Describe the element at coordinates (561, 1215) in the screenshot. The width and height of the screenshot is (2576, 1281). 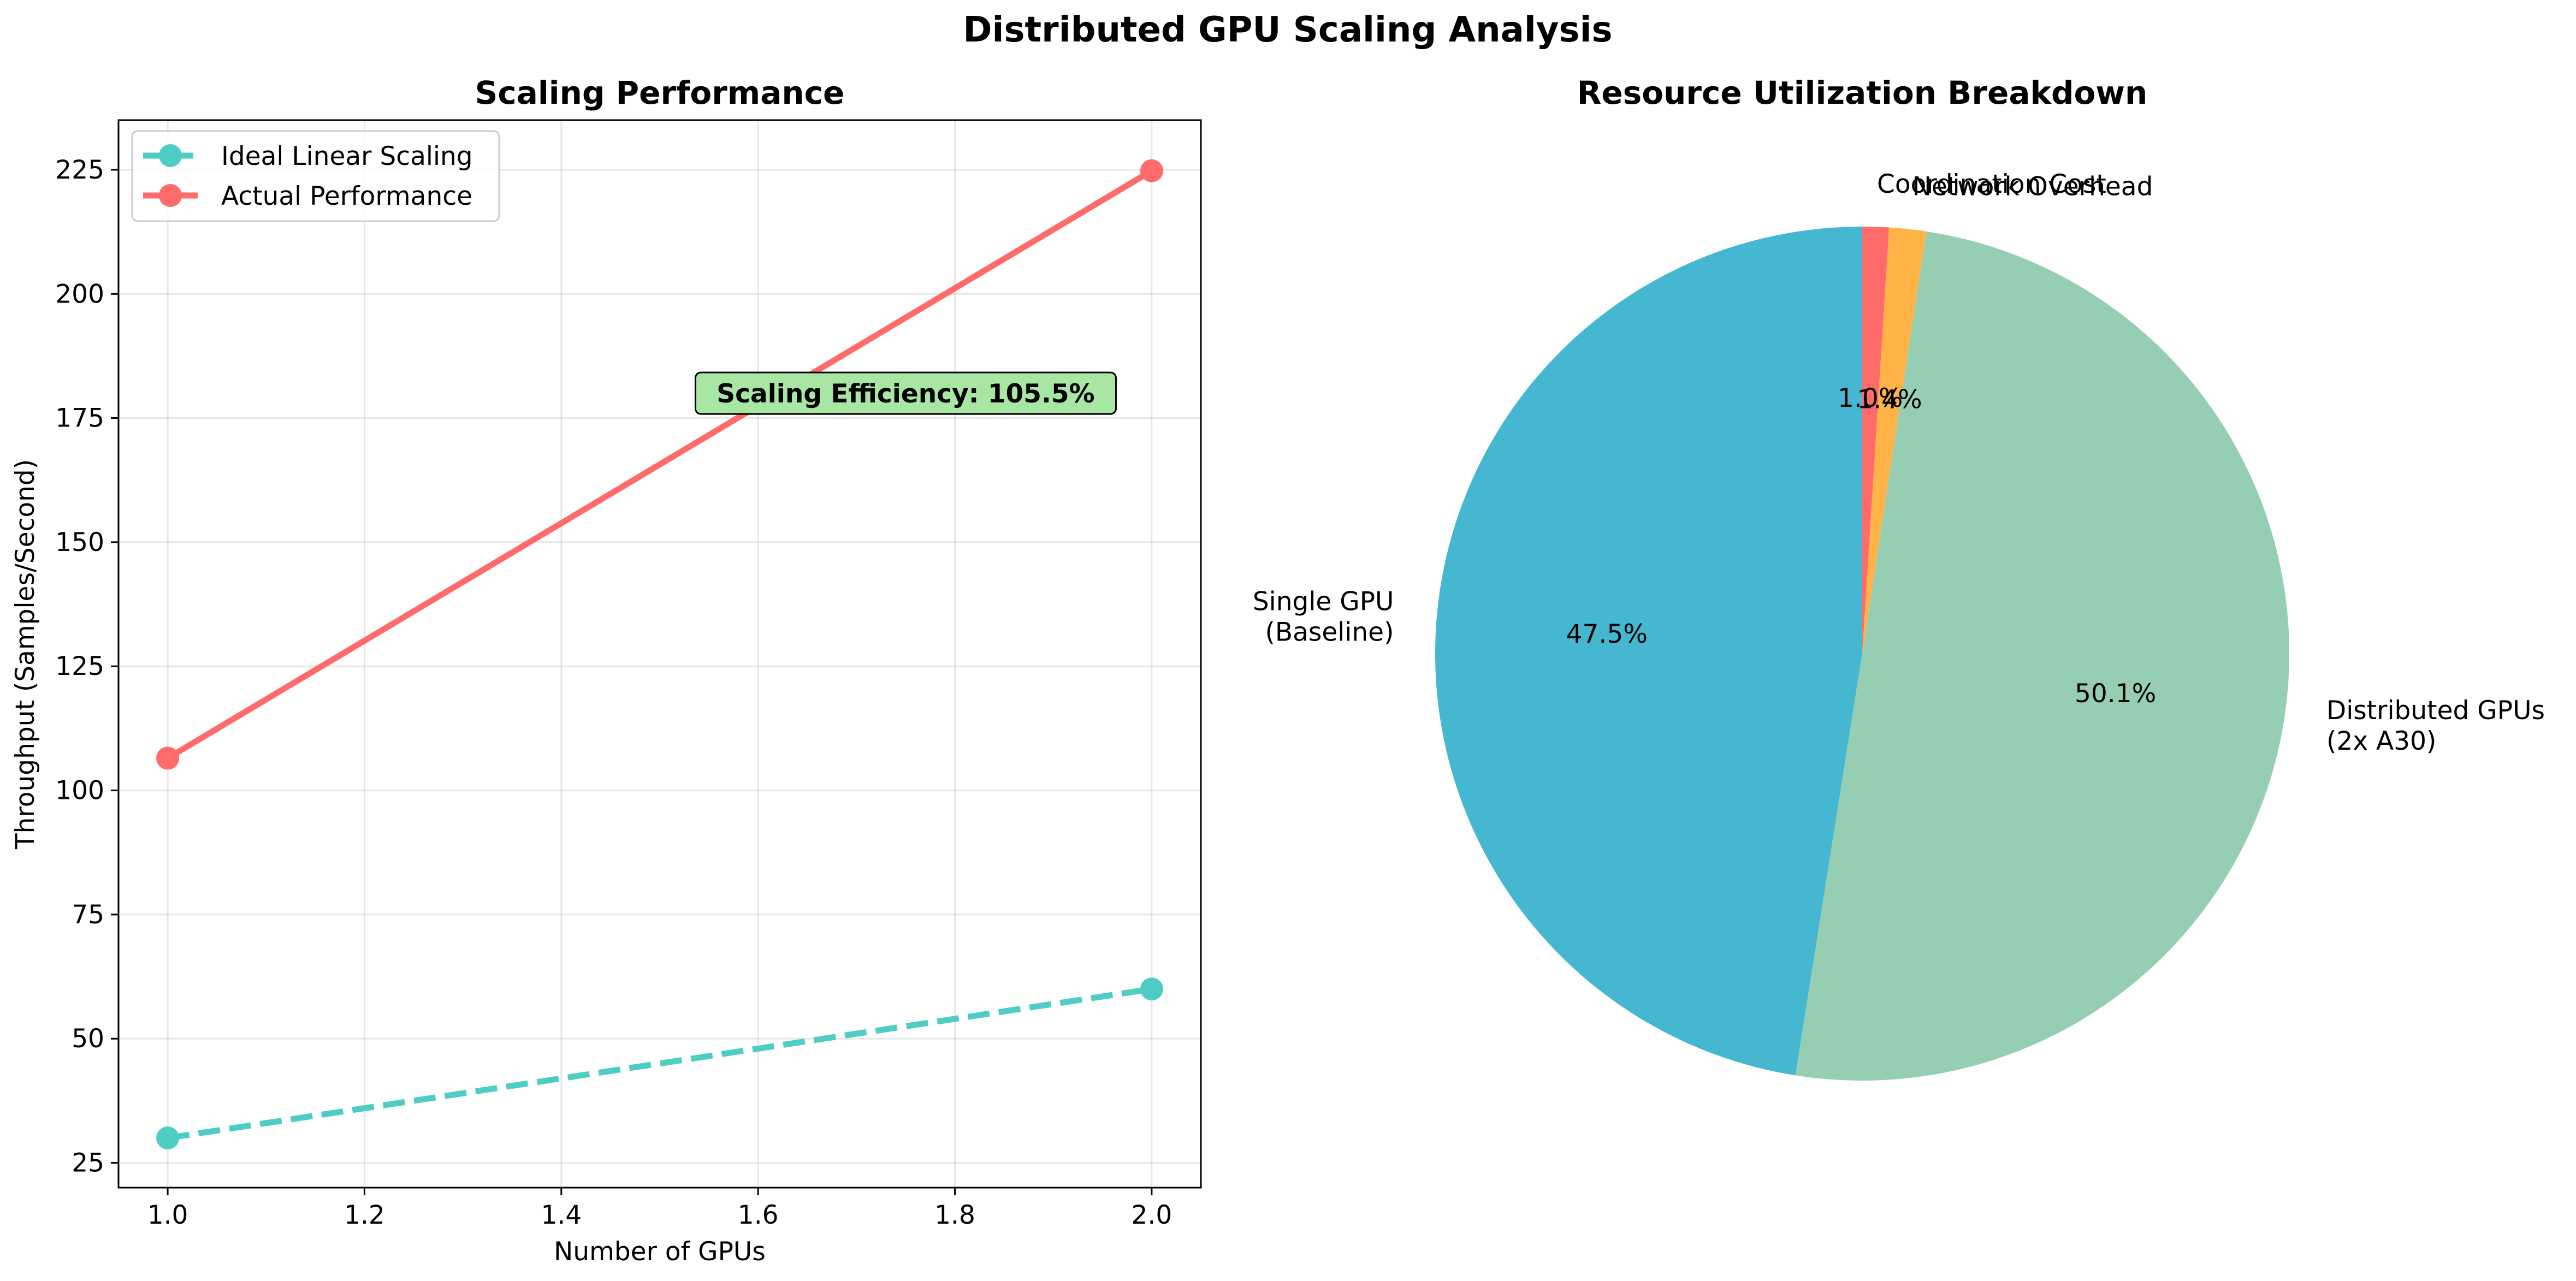
I see `x-tick-label: 1.4` at that location.